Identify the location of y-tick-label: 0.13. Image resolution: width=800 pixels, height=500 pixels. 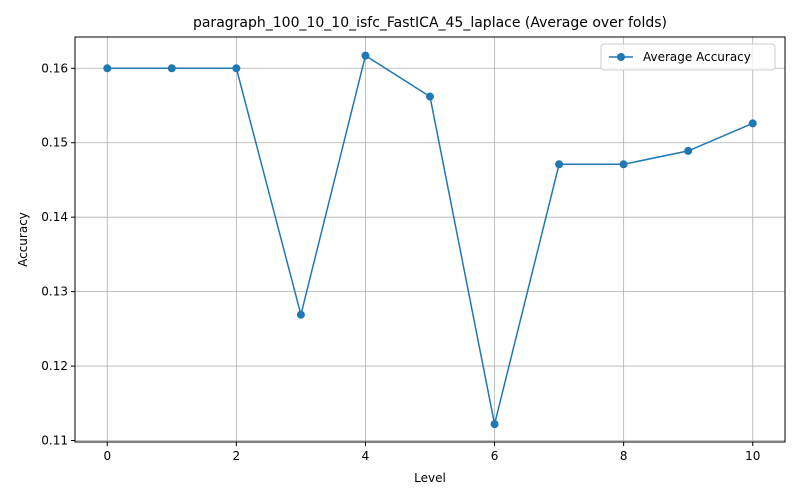
(54, 292).